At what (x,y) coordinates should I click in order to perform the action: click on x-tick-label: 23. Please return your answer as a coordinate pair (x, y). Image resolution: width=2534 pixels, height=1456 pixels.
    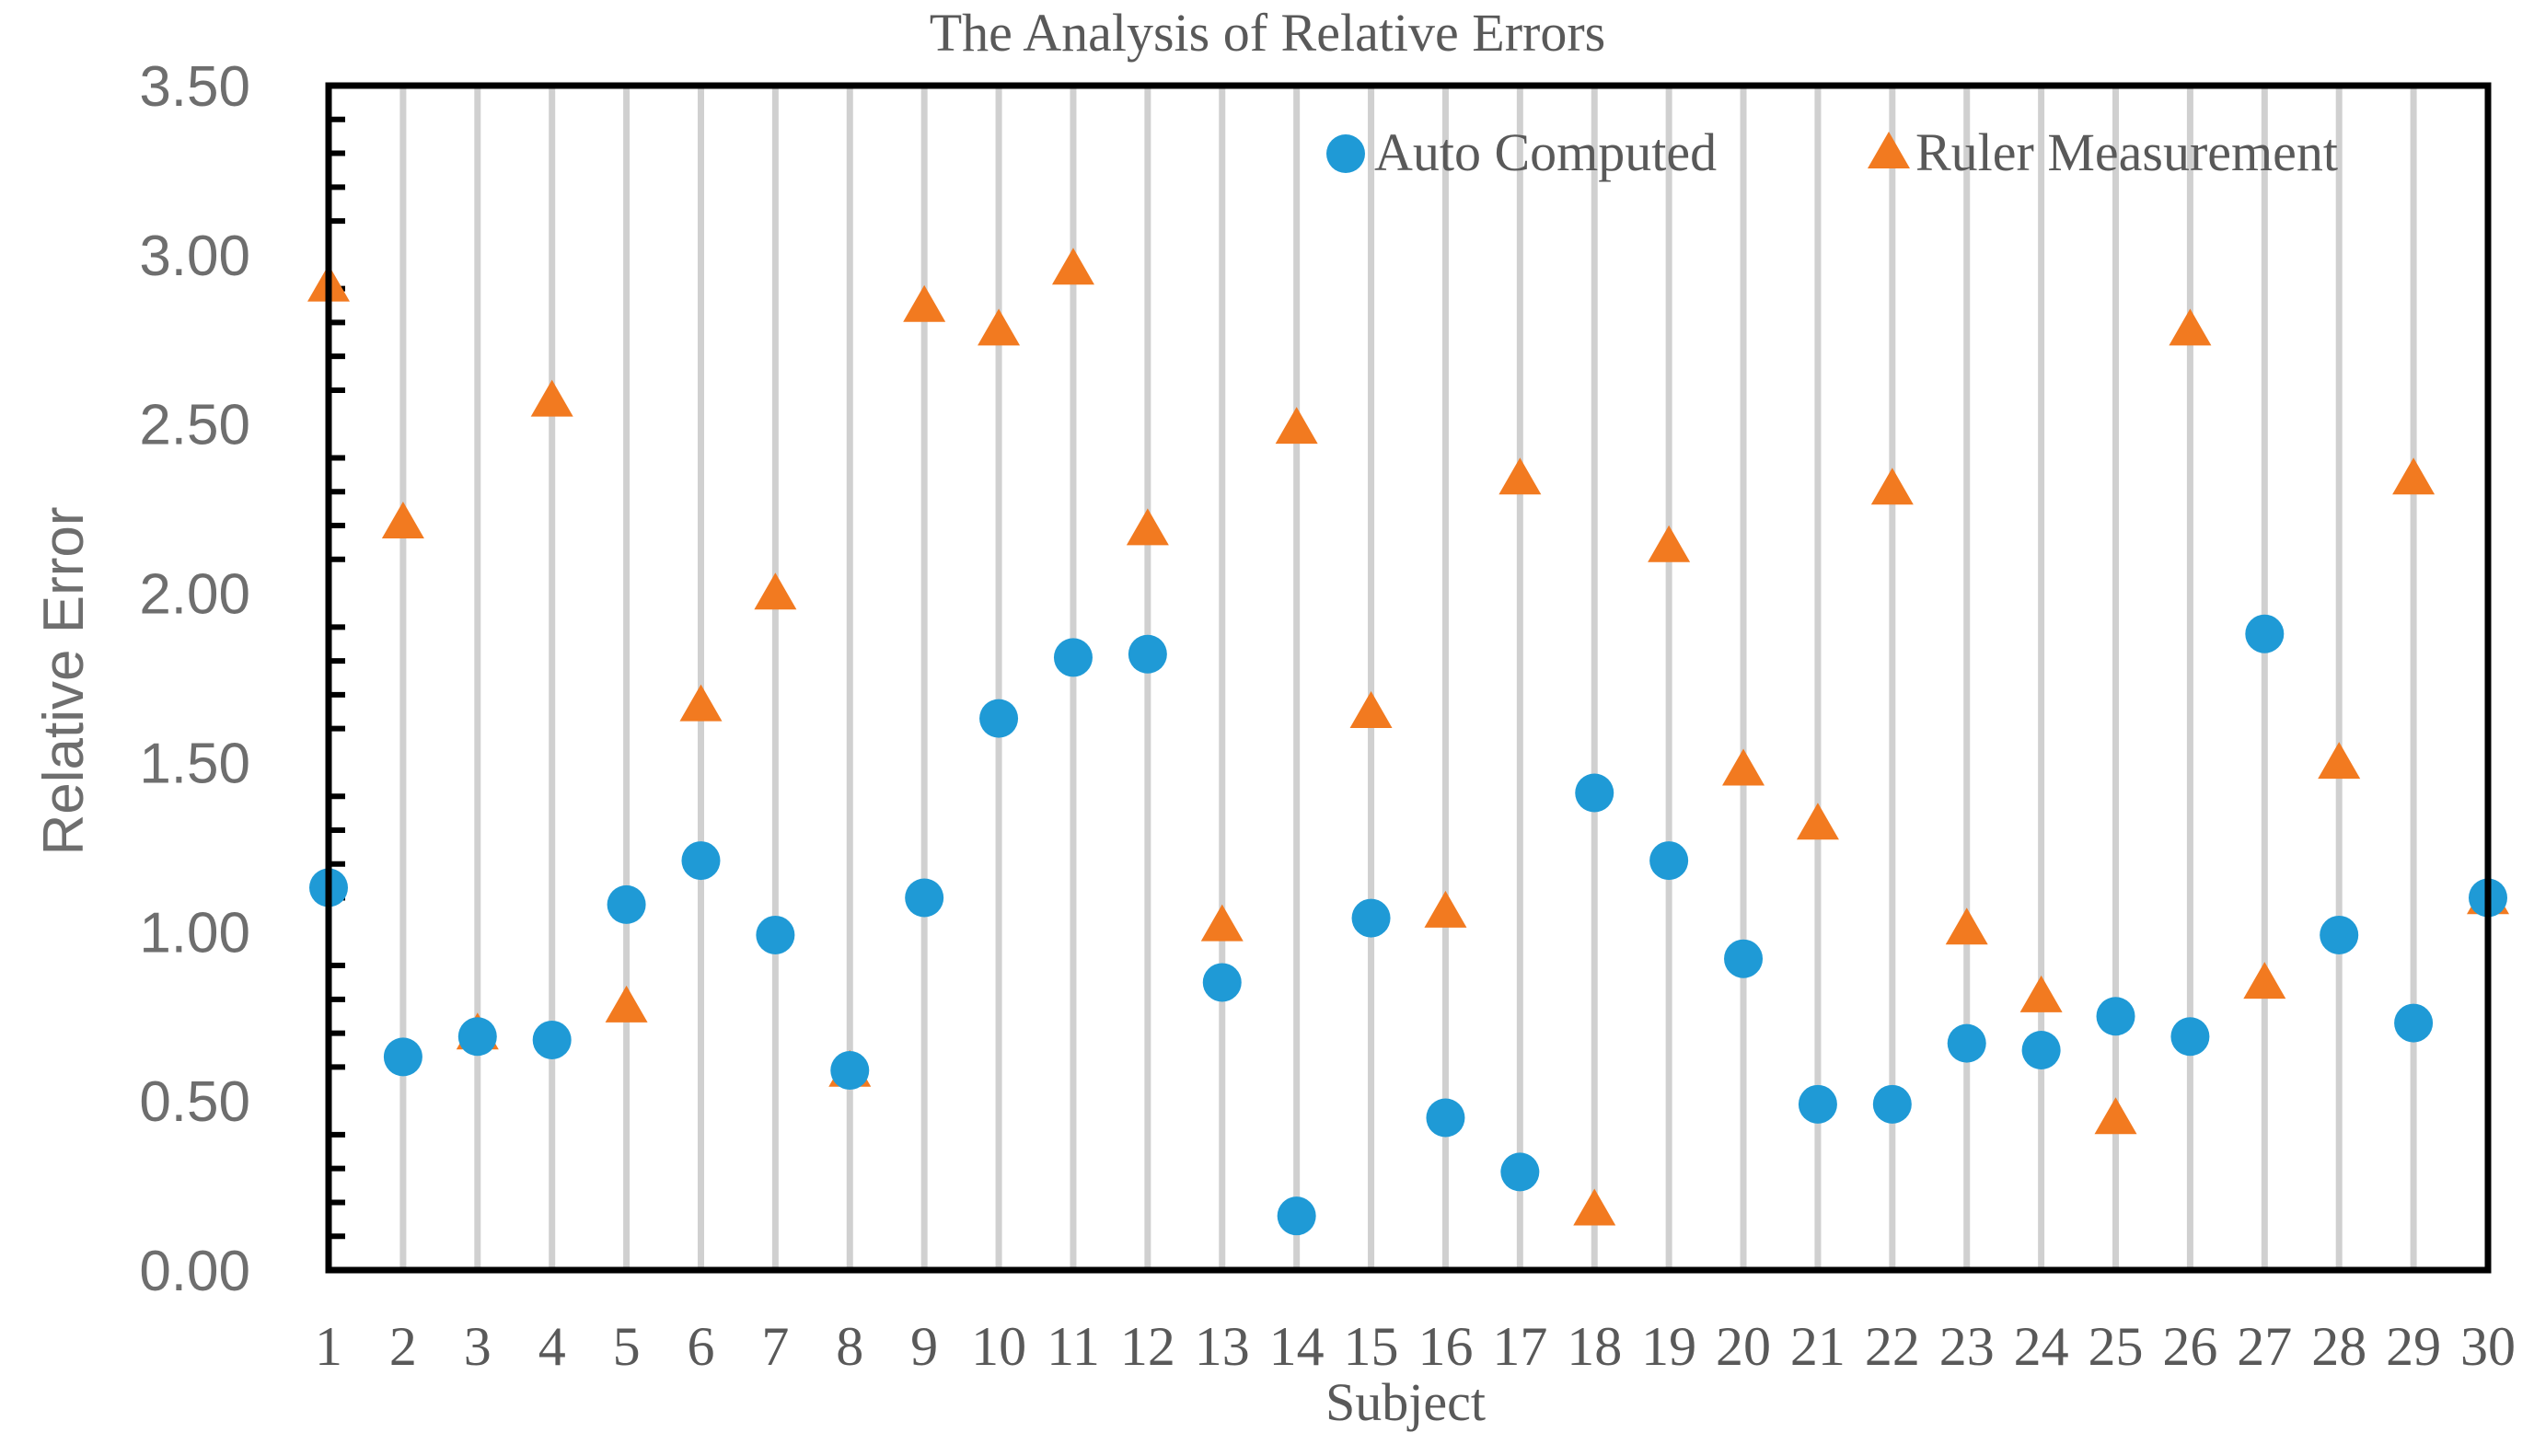
    Looking at the image, I should click on (1967, 1346).